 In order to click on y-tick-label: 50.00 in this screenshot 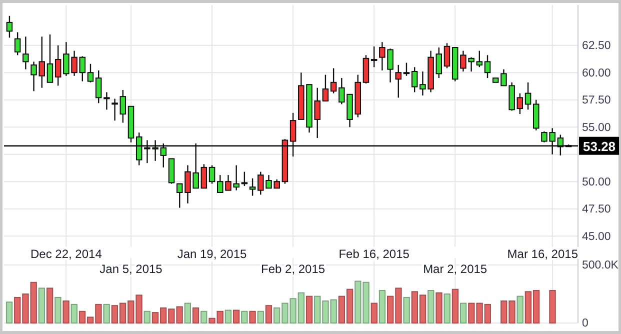, I will do `click(596, 182)`.